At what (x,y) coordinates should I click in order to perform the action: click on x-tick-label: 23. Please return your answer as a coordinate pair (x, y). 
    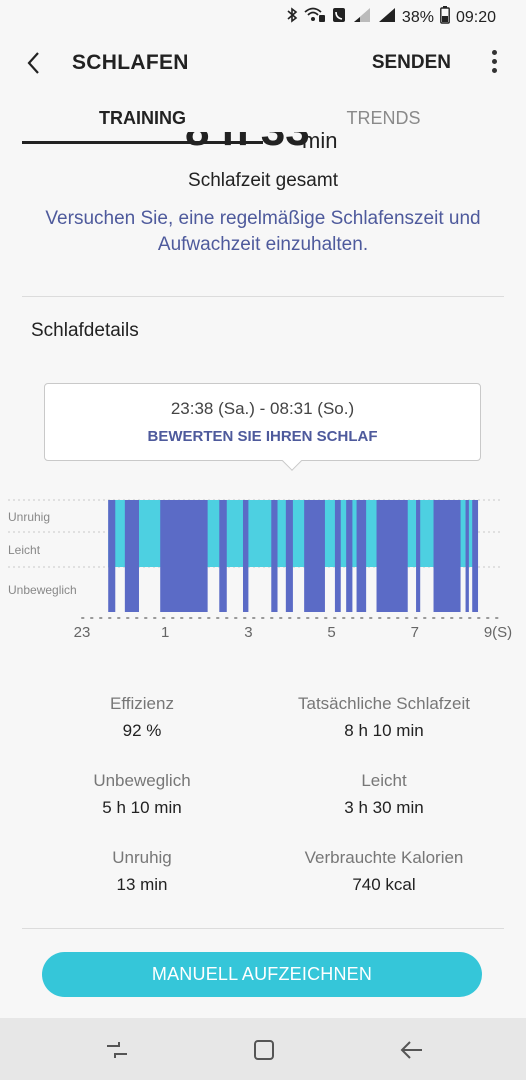
    Looking at the image, I should click on (82, 632).